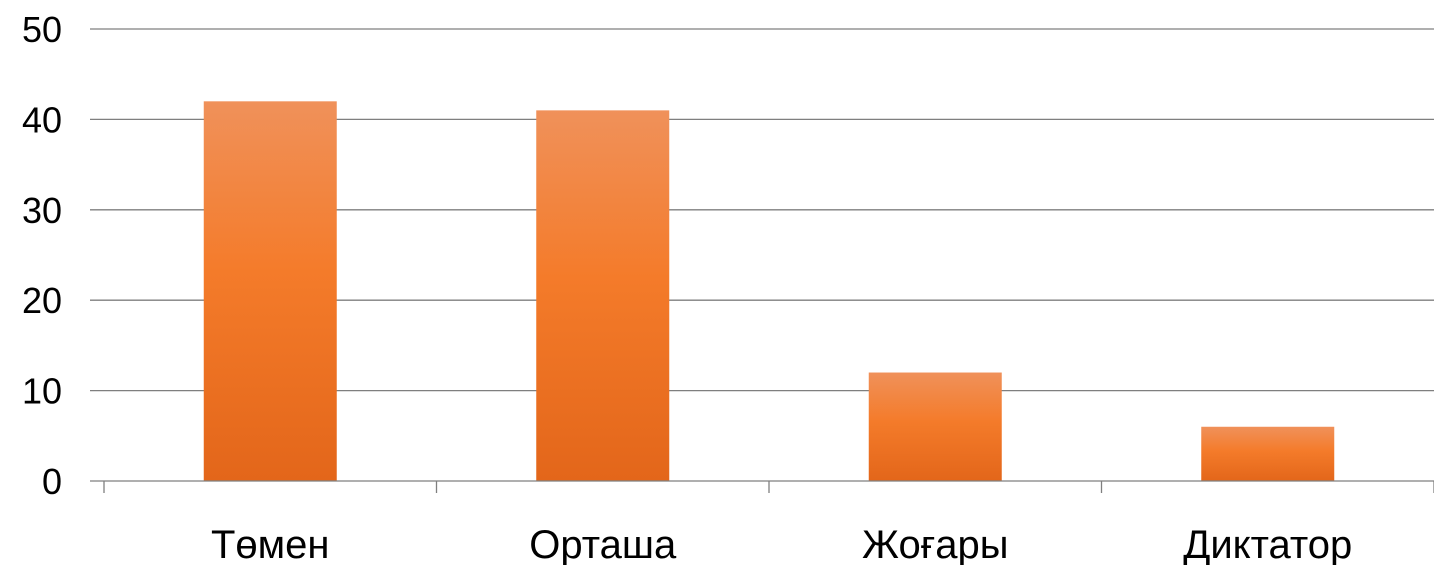 The image size is (1434, 565). What do you see at coordinates (603, 544) in the screenshot?
I see `x-category-label: Орташа` at bounding box center [603, 544].